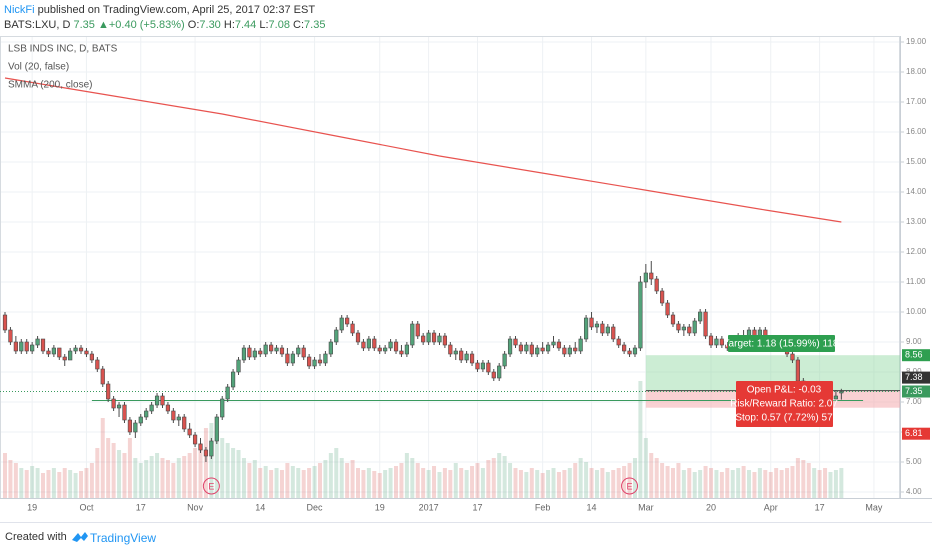  What do you see at coordinates (914, 401) in the screenshot?
I see `y-tick-label: 7.00` at bounding box center [914, 401].